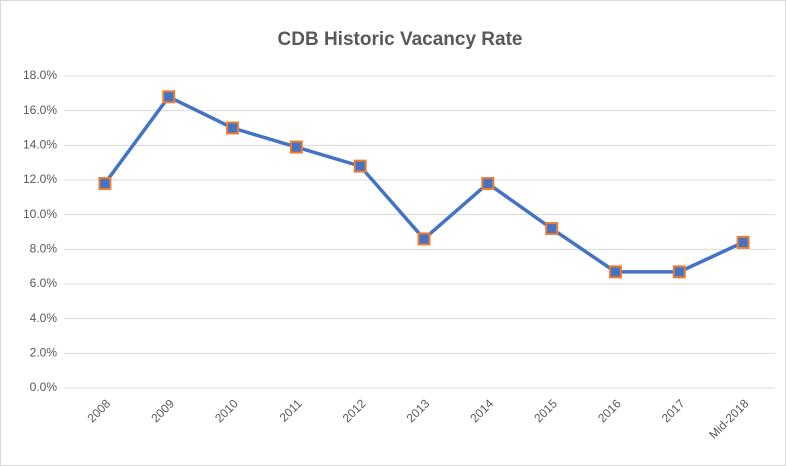 The height and width of the screenshot is (466, 786). I want to click on y-tick-label: 14.0%, so click(40, 145).